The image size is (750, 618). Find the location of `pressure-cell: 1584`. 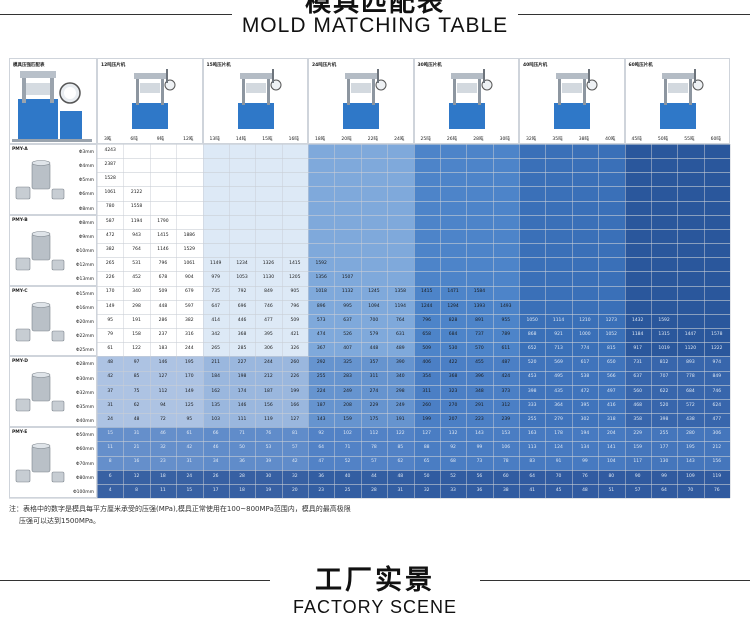

pressure-cell: 1584 is located at coordinates (479, 292).